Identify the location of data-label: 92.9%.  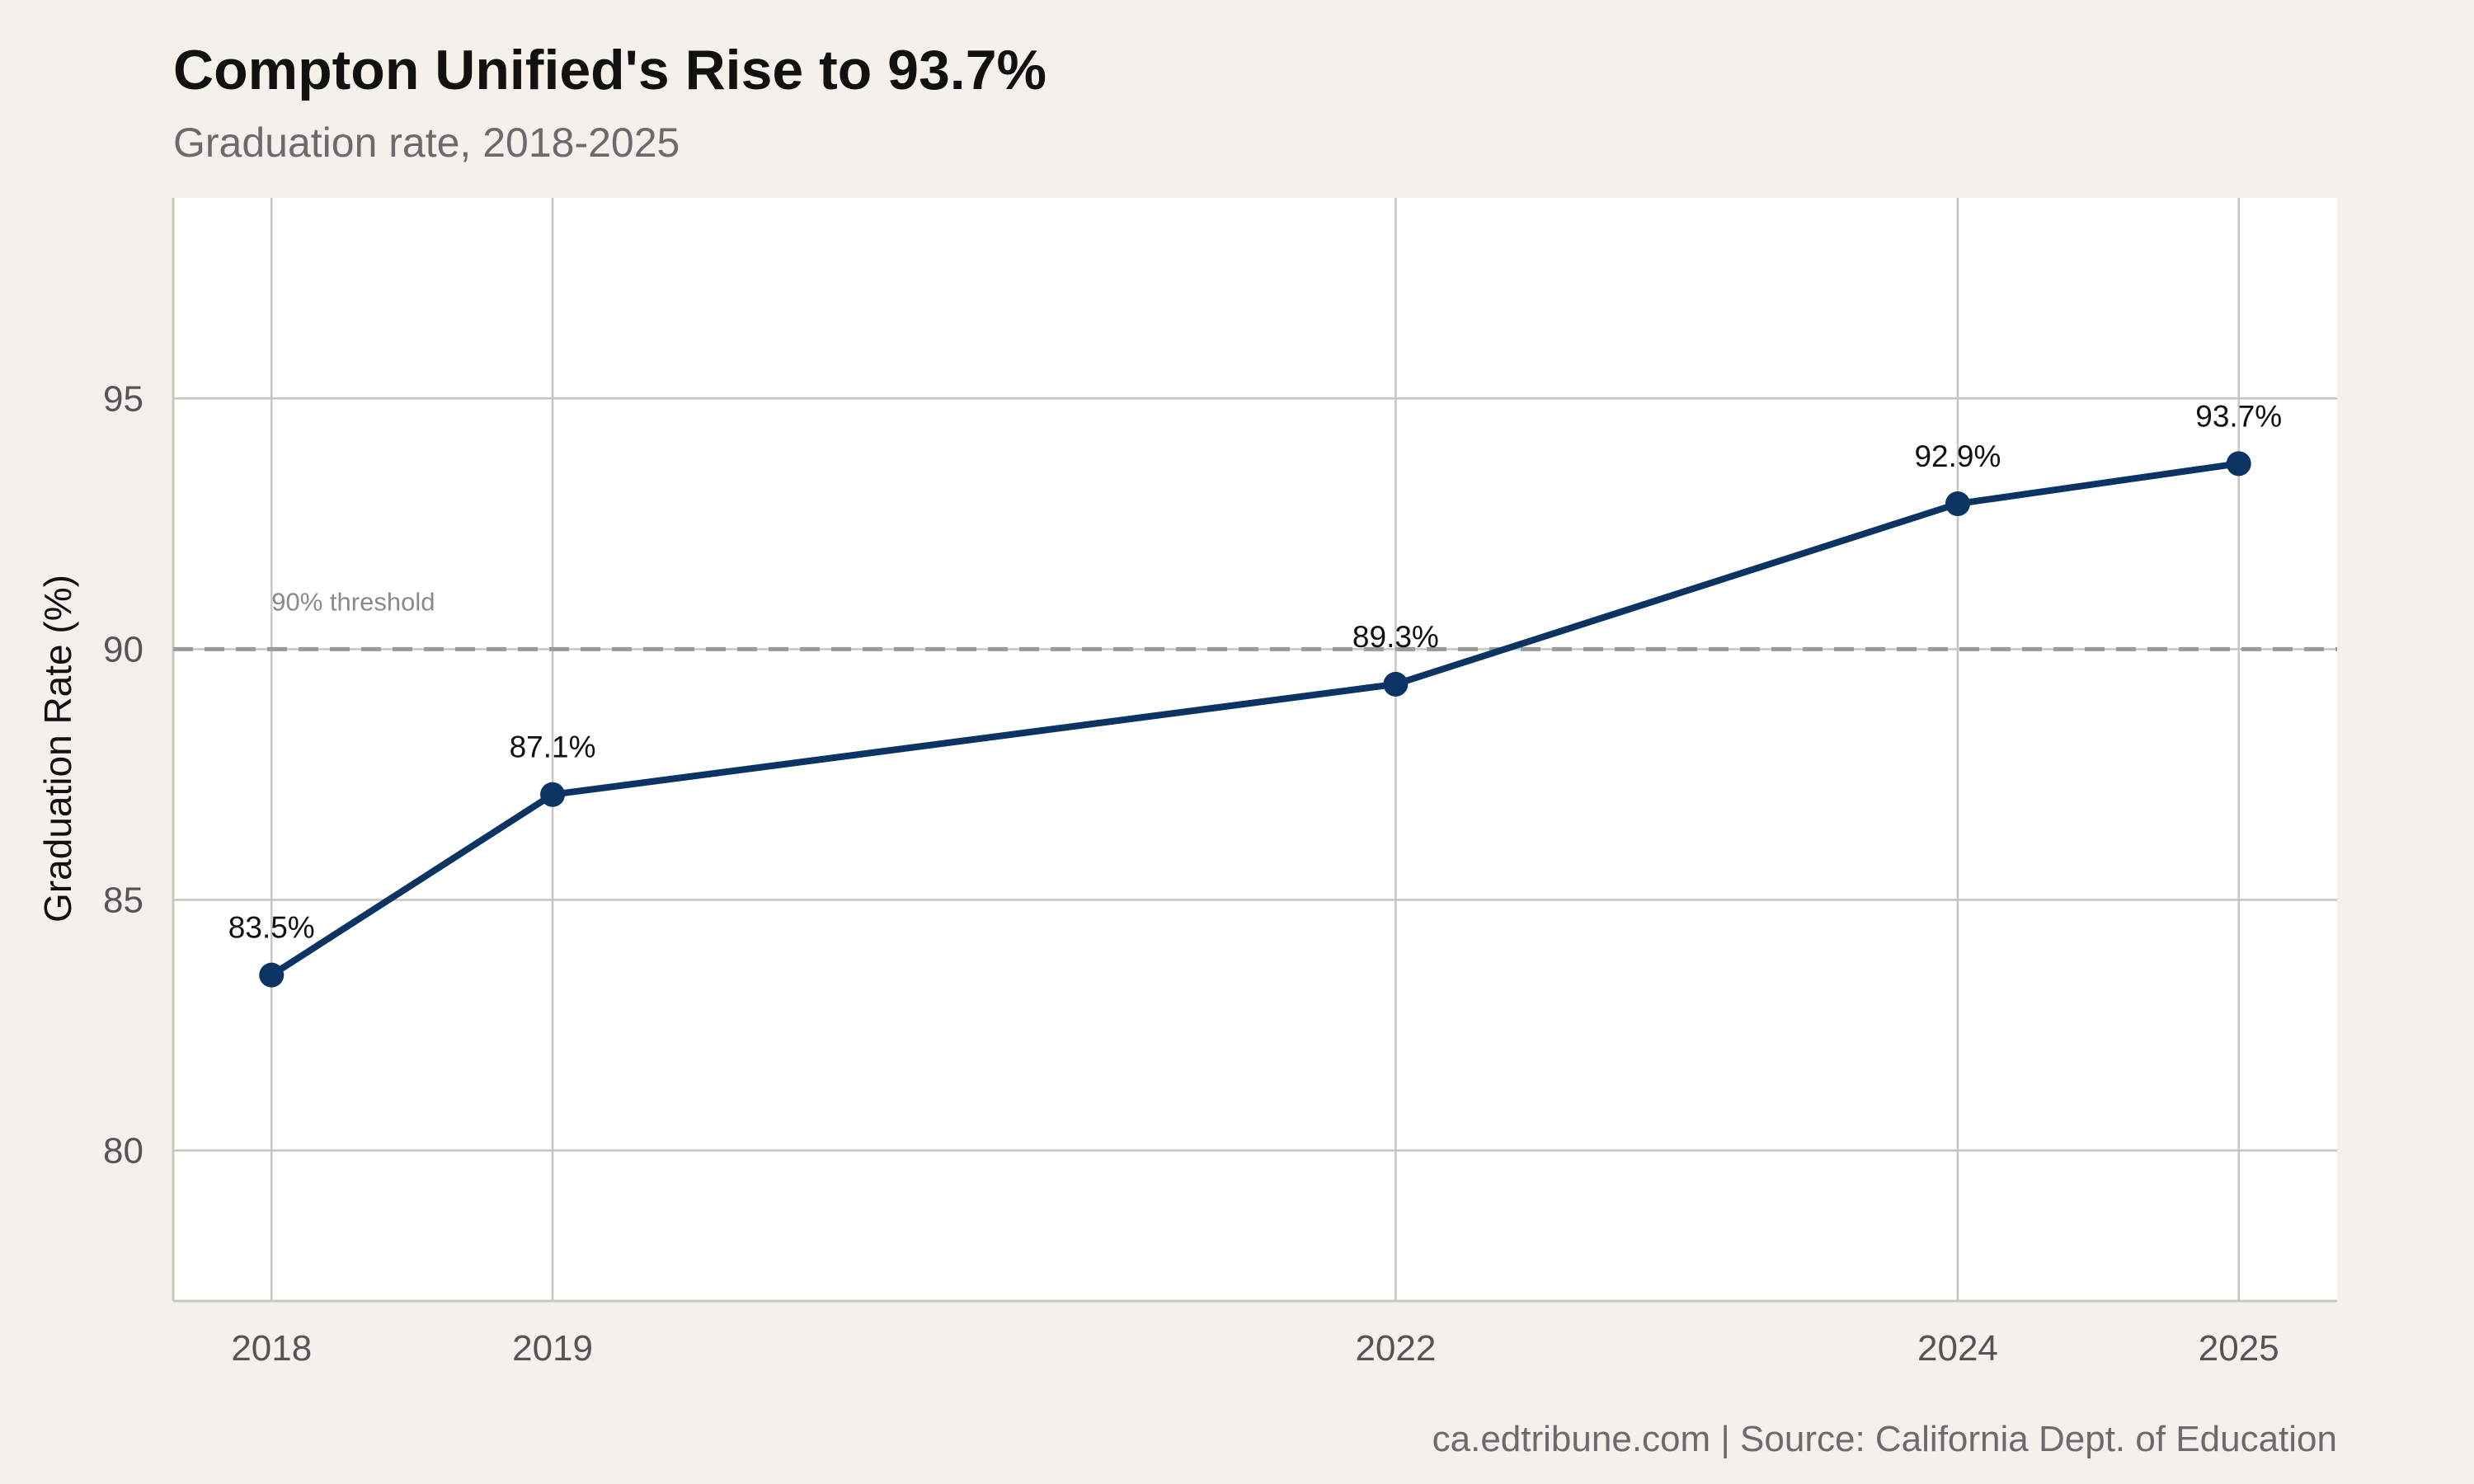
(1957, 456).